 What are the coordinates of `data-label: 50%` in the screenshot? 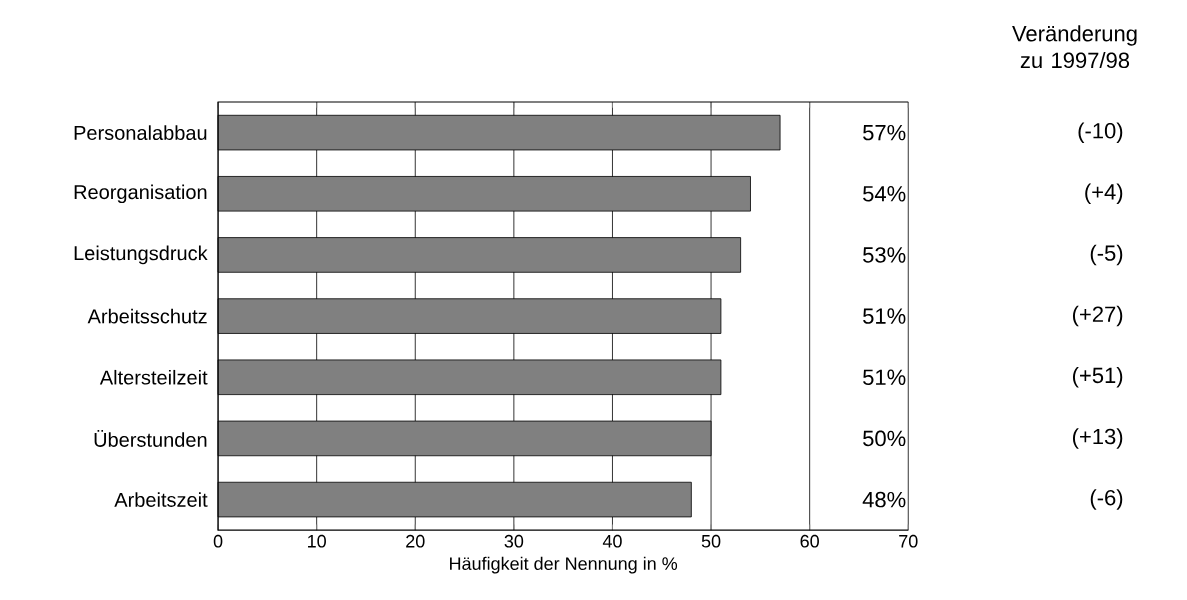 It's located at (884, 438).